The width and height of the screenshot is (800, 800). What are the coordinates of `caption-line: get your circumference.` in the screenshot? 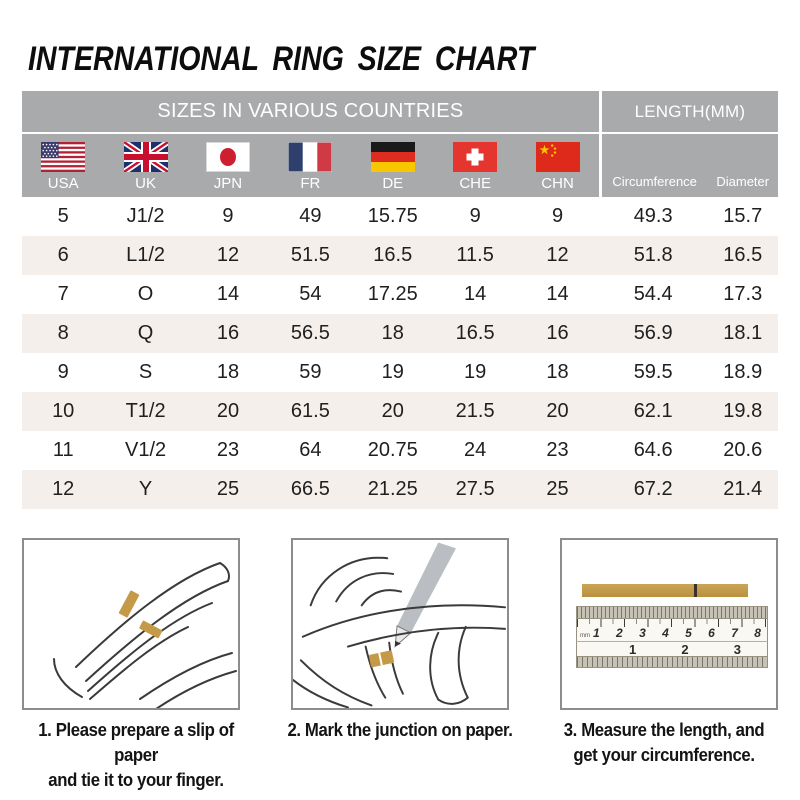 It's located at (664, 755).